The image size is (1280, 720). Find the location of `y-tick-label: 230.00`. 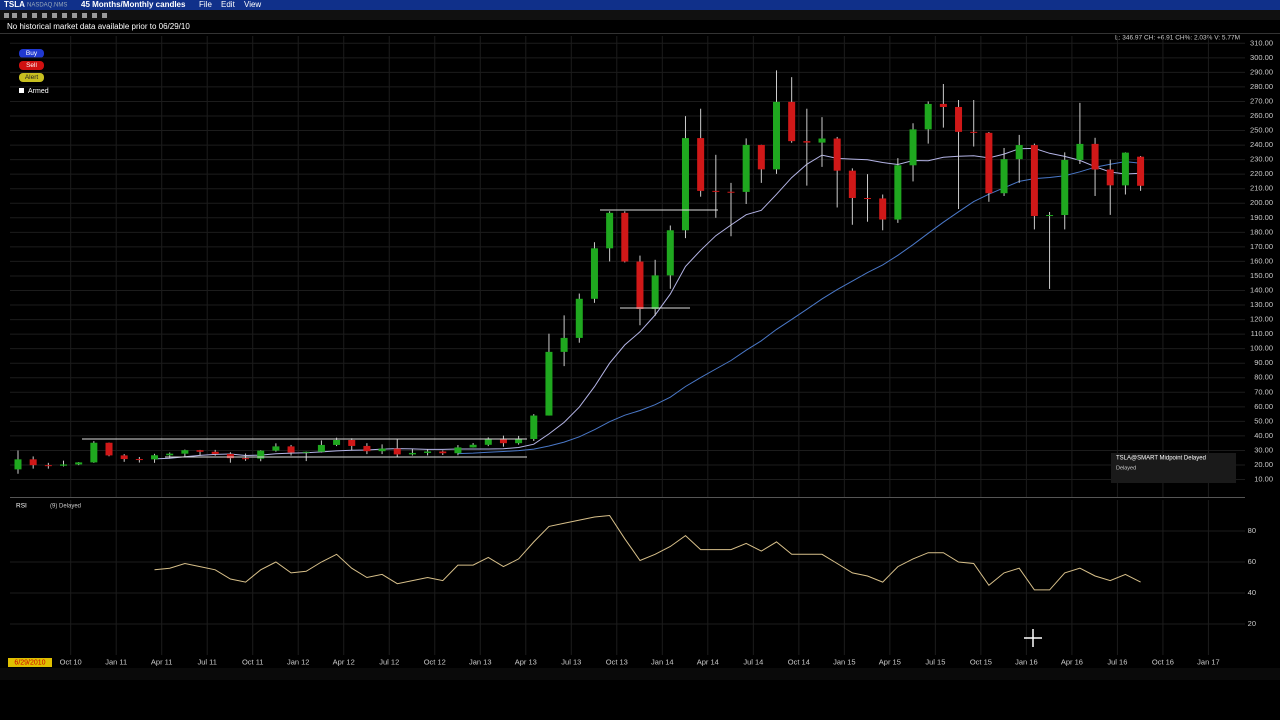

y-tick-label: 230.00 is located at coordinates (1261, 159).